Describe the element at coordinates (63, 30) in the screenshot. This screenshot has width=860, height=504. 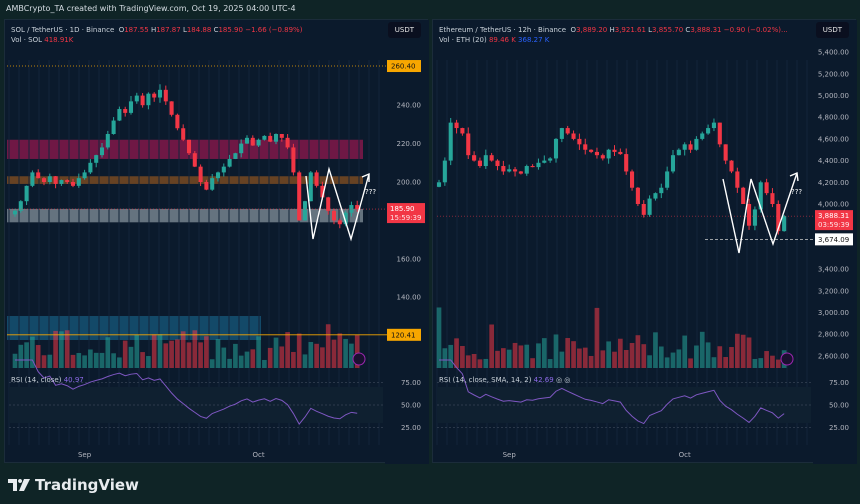
I see `symbol-label: SOL / TetherUS · 1D · Binance` at that location.